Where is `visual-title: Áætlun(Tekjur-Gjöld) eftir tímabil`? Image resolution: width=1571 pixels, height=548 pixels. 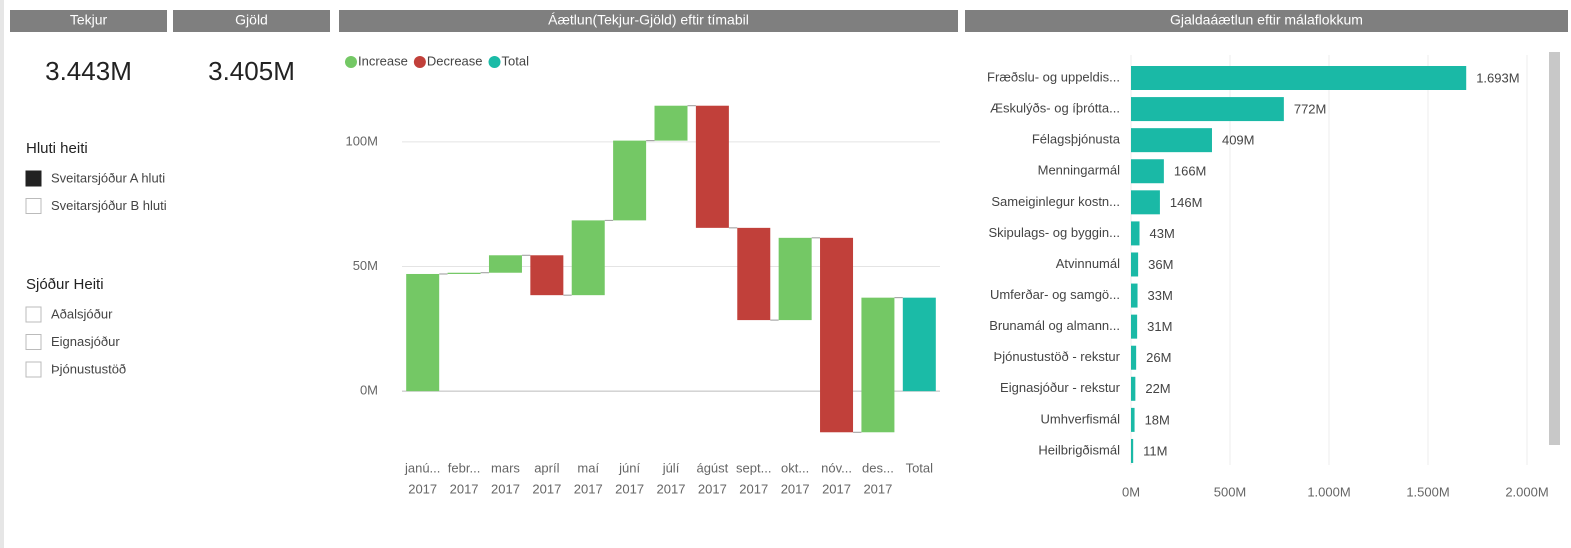 visual-title: Áætlun(Tekjur-Gjöld) eftir tímabil is located at coordinates (648, 20).